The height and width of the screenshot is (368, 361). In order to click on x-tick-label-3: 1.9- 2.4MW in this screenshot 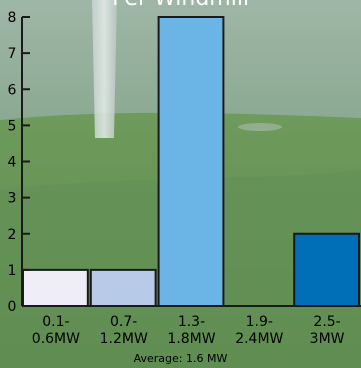, I will do `click(259, 330)`.